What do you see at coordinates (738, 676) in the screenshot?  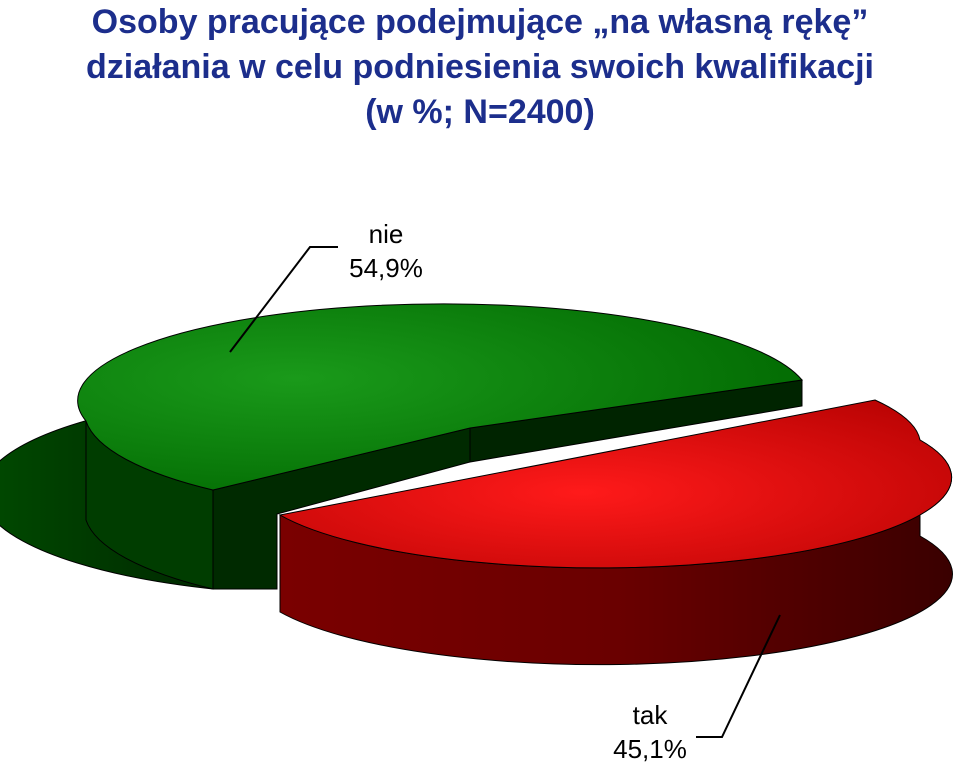 I see `leader-line-tak` at bounding box center [738, 676].